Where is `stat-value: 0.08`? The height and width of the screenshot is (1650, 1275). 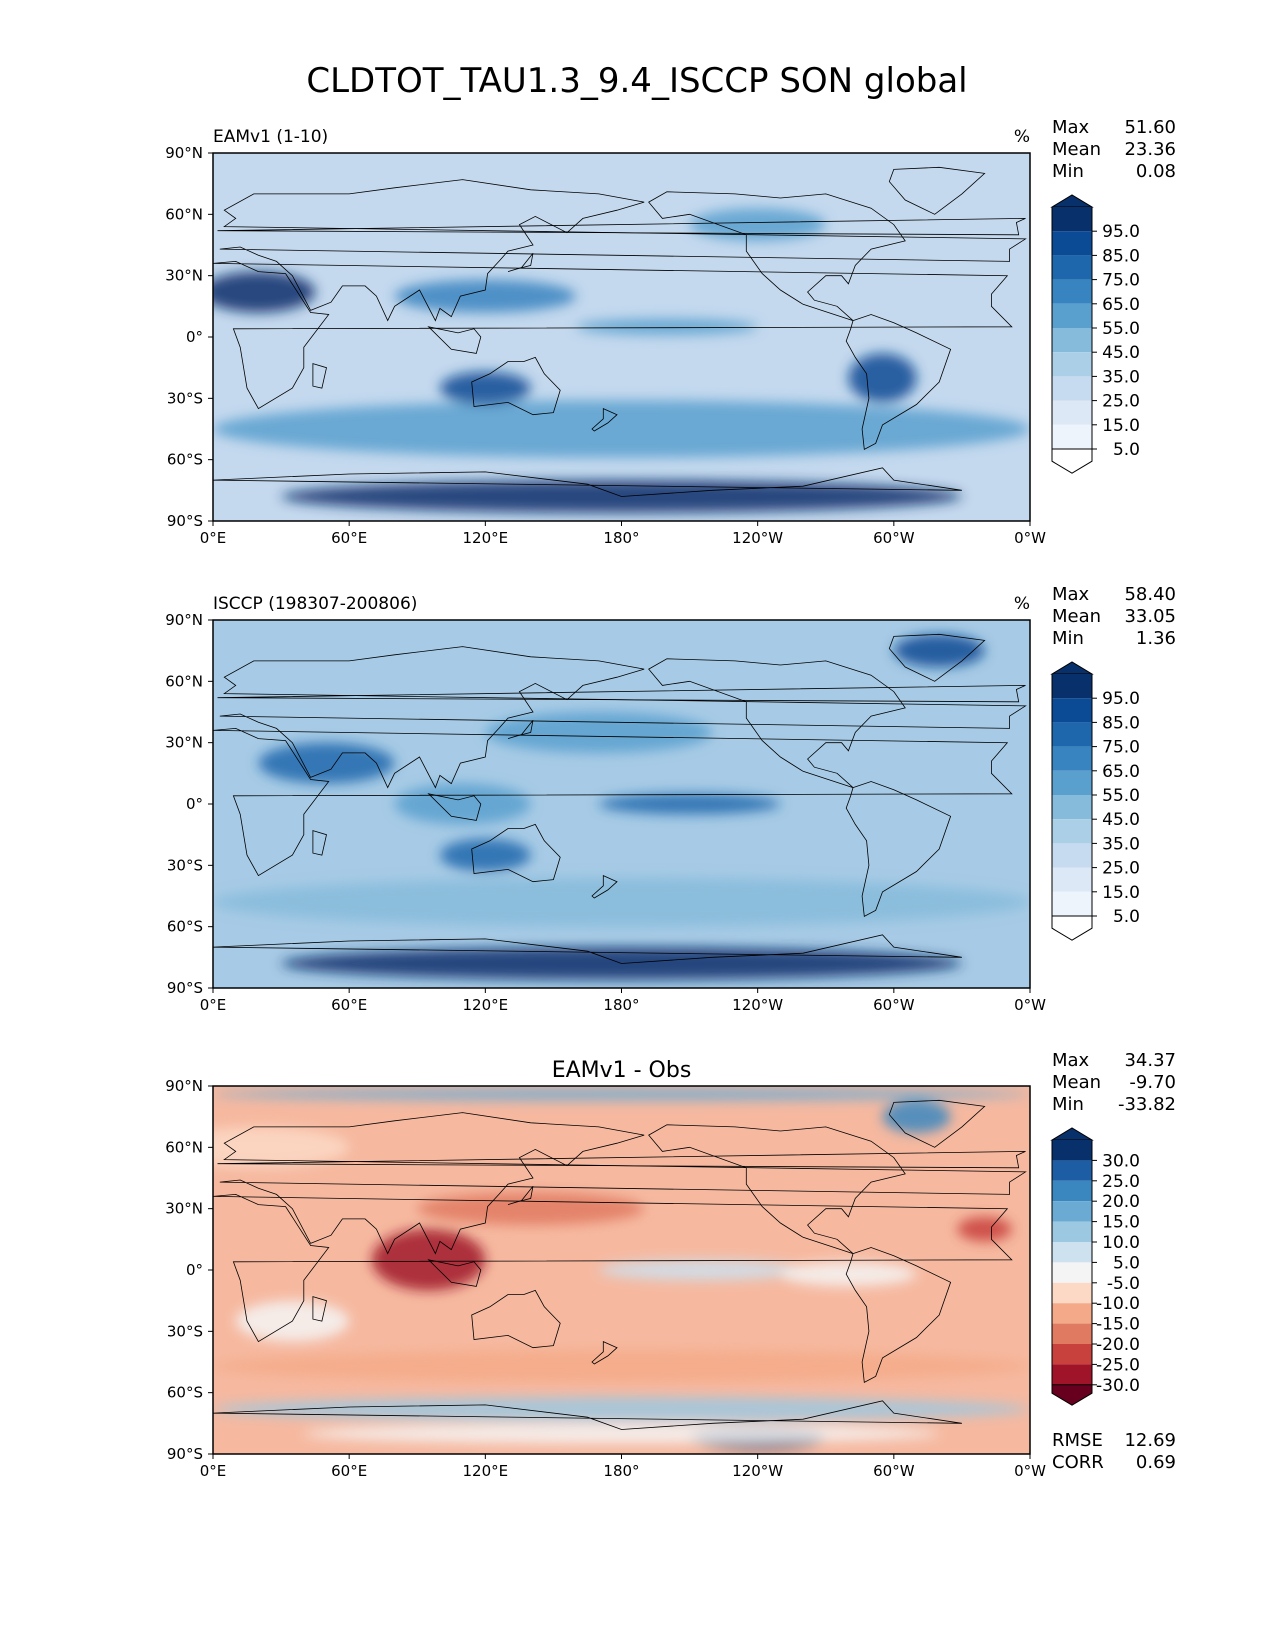 stat-value: 0.08 is located at coordinates (1156, 171).